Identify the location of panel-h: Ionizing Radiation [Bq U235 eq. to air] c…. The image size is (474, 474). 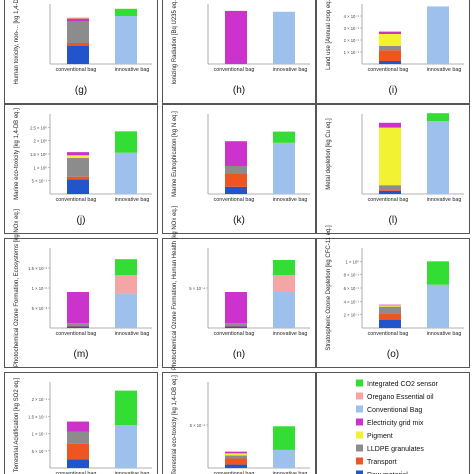
(239, 52).